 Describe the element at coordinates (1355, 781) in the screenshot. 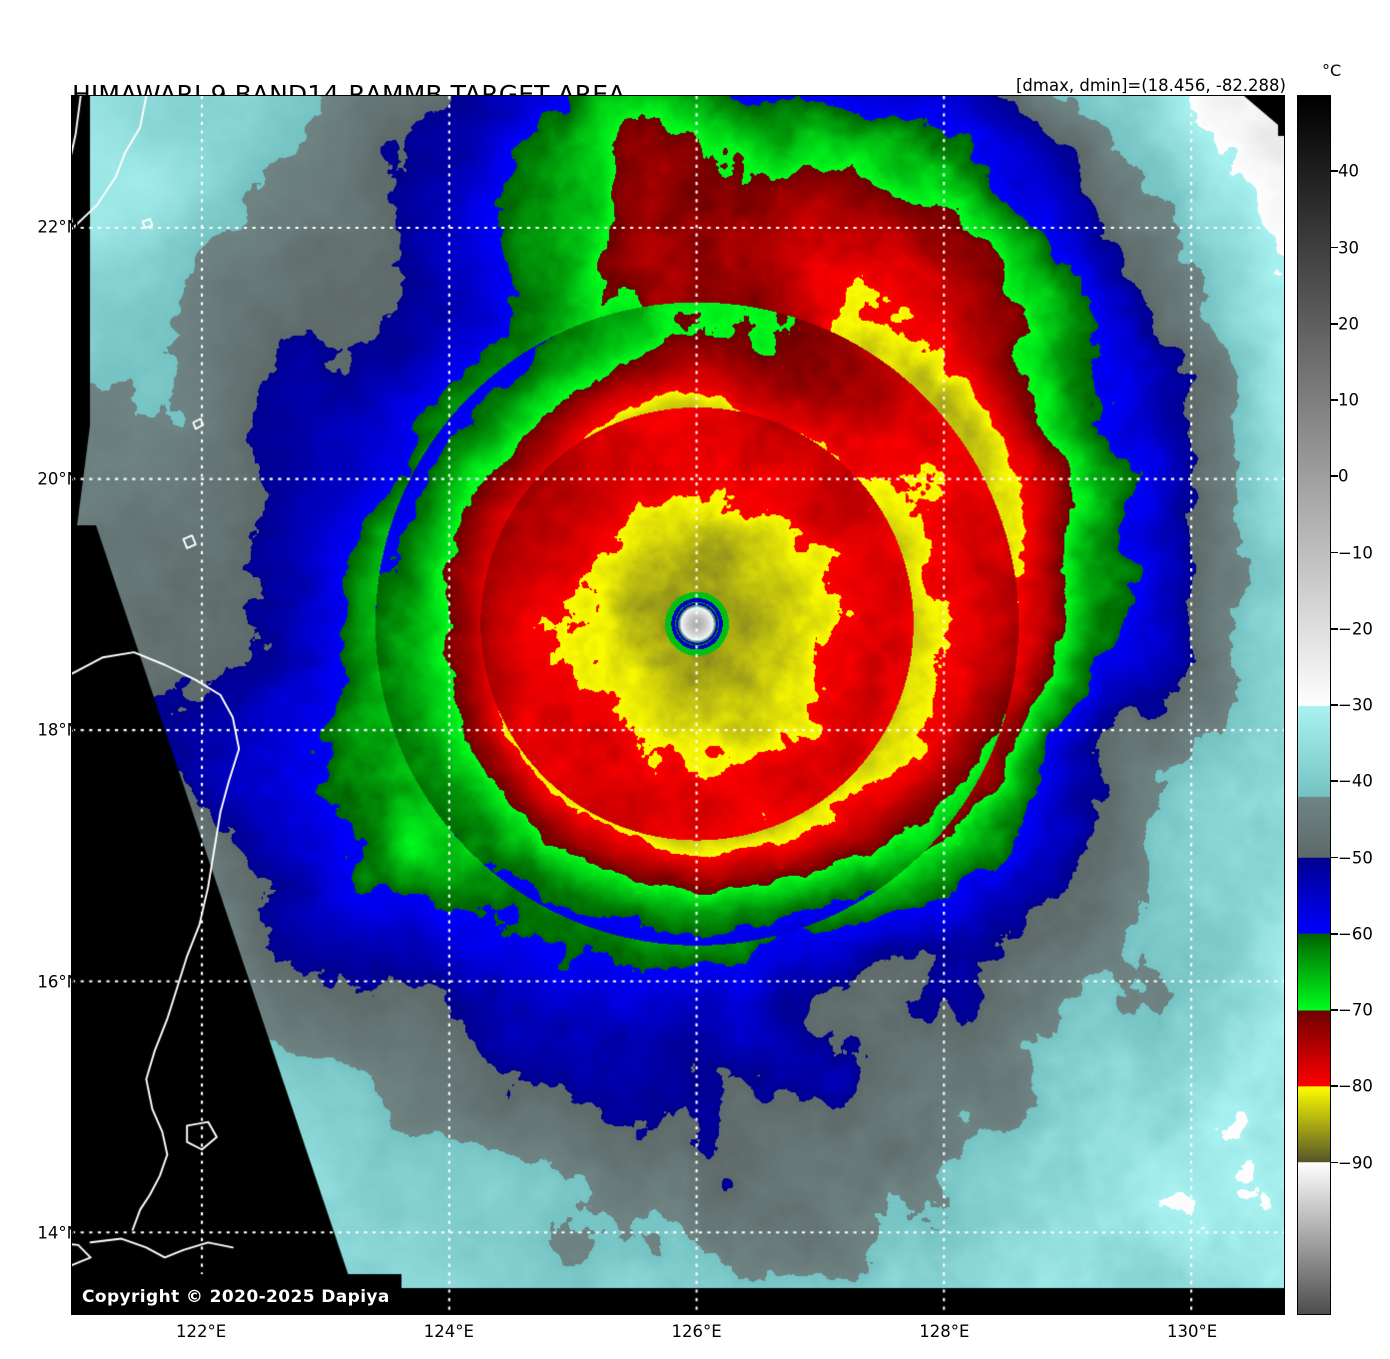

I see `colorbar-tick-label: −40` at that location.